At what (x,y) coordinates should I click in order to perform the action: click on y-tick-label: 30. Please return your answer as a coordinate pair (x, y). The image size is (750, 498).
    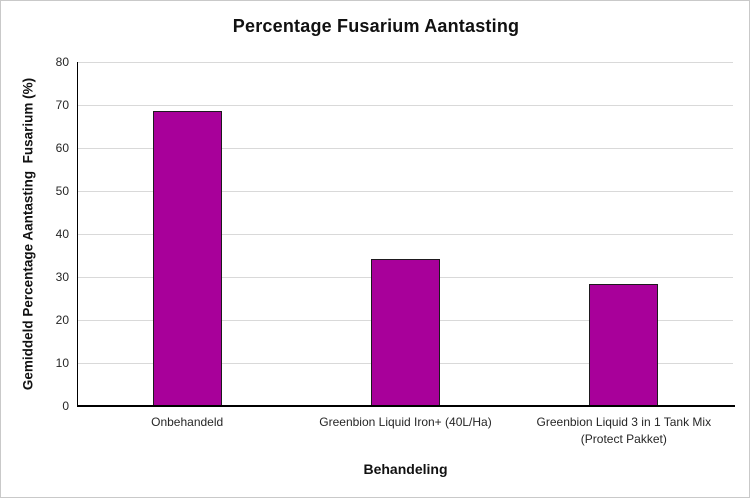
    Looking at the image, I should click on (62, 277).